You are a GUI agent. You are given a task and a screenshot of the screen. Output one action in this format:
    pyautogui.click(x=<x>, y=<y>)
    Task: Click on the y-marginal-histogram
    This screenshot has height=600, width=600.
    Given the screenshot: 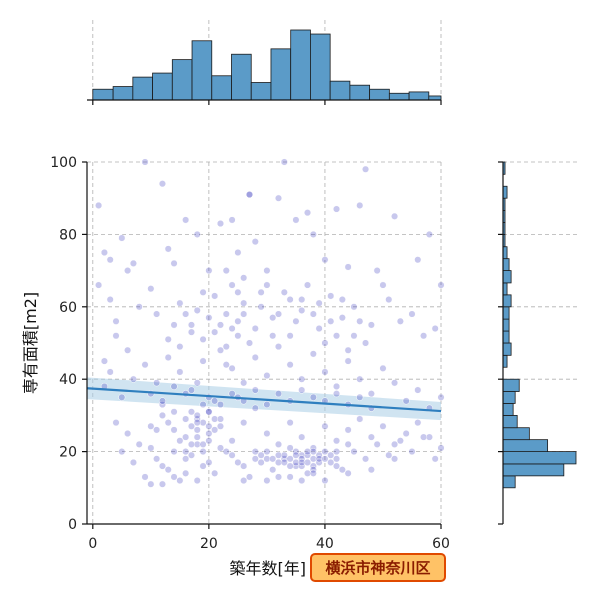 What is the action you would take?
    pyautogui.click(x=539, y=325)
    